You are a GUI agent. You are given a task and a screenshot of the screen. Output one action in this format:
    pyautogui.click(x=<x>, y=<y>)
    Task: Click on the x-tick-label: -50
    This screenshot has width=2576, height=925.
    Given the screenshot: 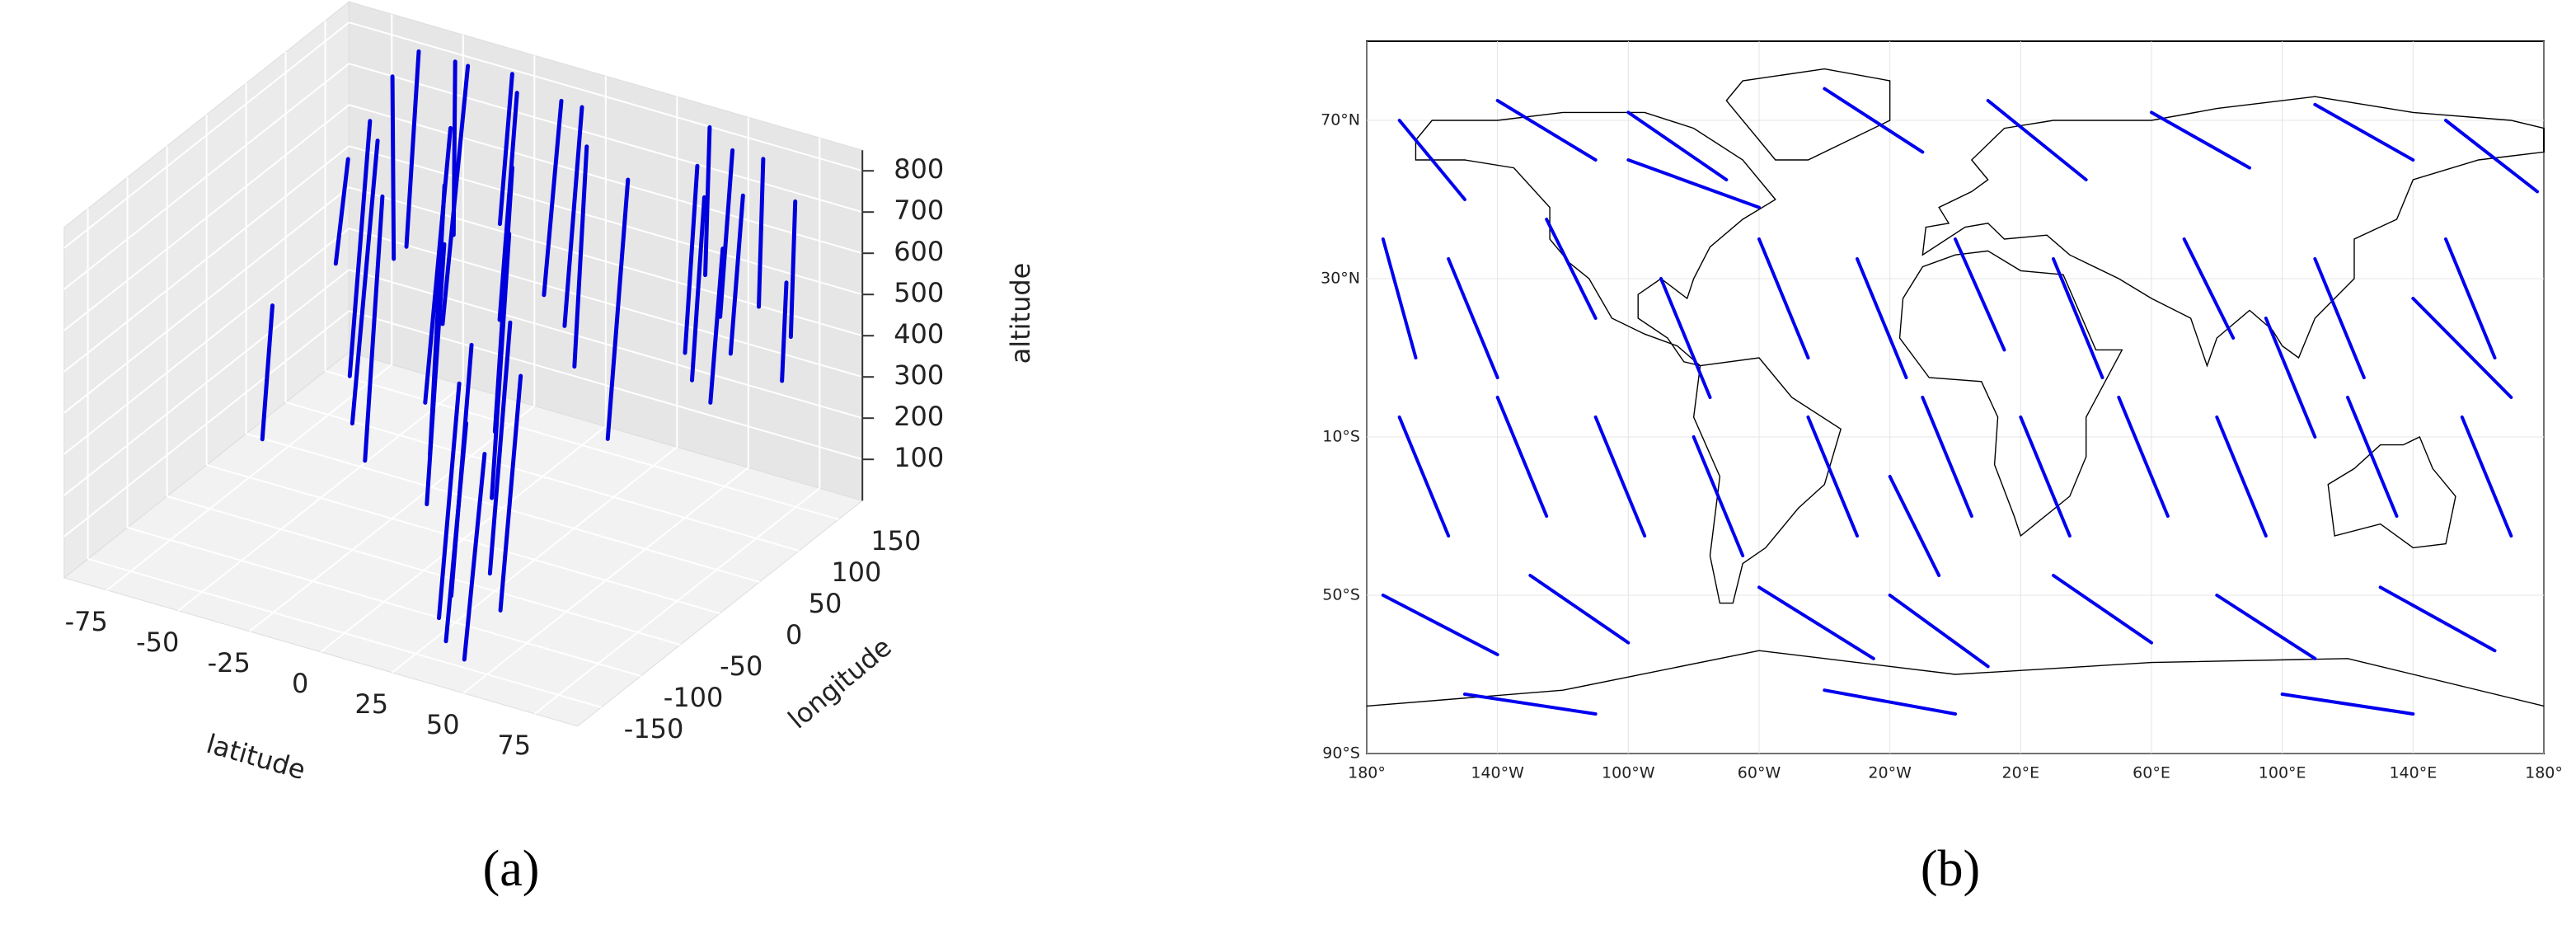 What is the action you would take?
    pyautogui.click(x=158, y=642)
    